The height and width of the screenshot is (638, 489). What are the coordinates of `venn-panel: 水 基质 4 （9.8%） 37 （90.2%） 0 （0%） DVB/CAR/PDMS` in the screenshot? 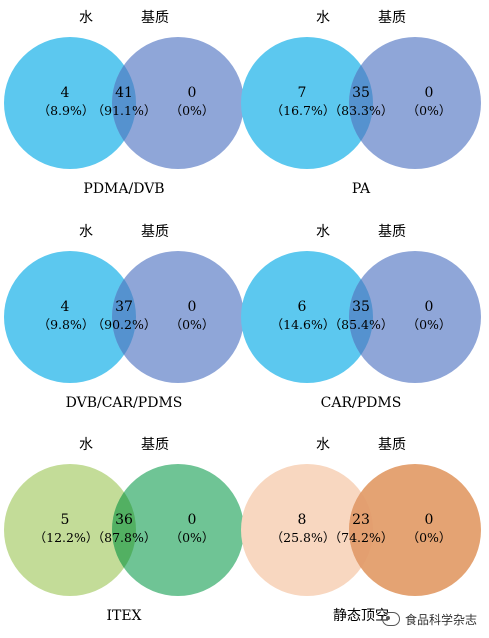 It's located at (124, 317).